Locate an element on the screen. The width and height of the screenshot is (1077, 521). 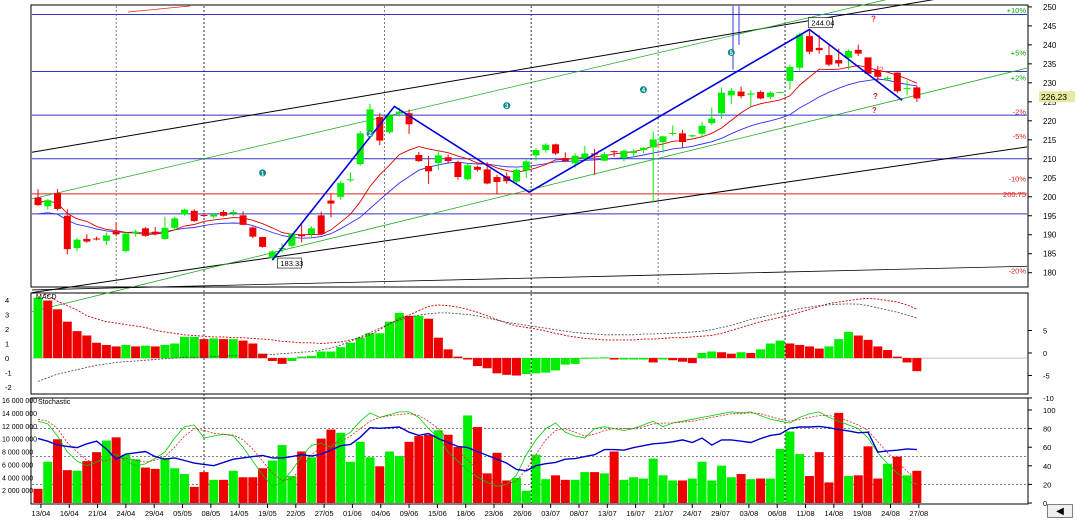
date-tick-label: 21/07 is located at coordinates (664, 513).